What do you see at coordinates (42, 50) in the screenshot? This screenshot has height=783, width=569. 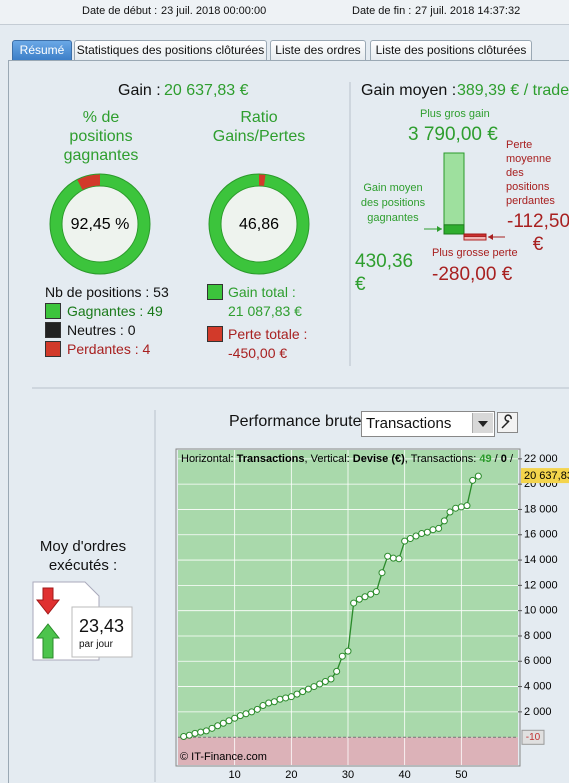 I see `tab: Résumé` at bounding box center [42, 50].